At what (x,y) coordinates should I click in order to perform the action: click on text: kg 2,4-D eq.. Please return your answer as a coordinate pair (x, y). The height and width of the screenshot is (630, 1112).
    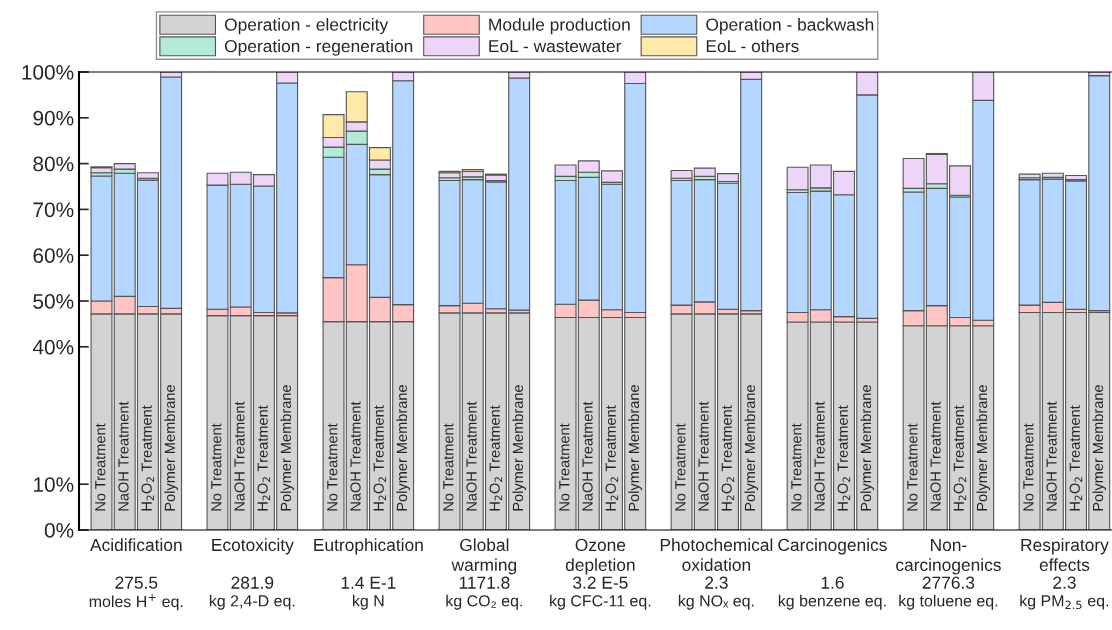
    Looking at the image, I should click on (252, 602).